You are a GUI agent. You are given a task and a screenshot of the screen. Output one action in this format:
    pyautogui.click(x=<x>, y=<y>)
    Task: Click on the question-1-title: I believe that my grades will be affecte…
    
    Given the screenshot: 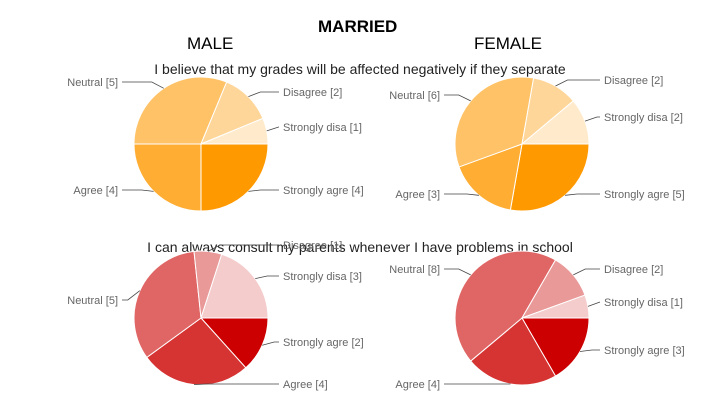 What is the action you would take?
    pyautogui.click(x=360, y=69)
    